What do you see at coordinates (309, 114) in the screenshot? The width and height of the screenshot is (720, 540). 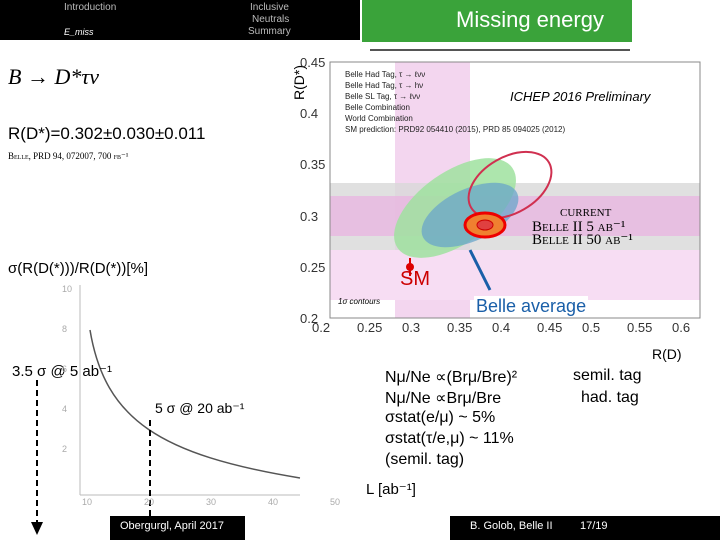 I see `y-tick-label: 0.4` at bounding box center [309, 114].